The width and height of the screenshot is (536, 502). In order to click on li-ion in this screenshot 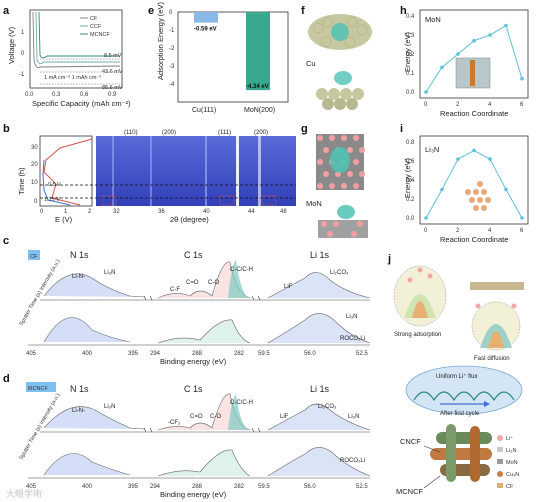, I will do `click(420, 270)`.